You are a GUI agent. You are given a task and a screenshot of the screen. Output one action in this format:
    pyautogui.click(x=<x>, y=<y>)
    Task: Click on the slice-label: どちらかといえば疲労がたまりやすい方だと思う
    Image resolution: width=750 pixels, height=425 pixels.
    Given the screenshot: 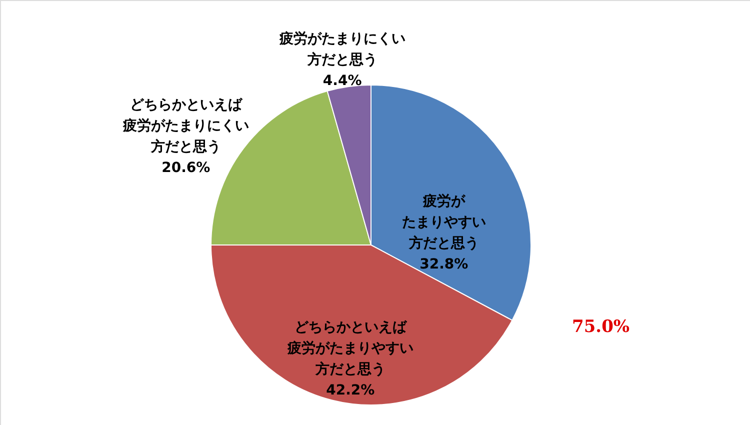 What is the action you would take?
    pyautogui.click(x=350, y=348)
    